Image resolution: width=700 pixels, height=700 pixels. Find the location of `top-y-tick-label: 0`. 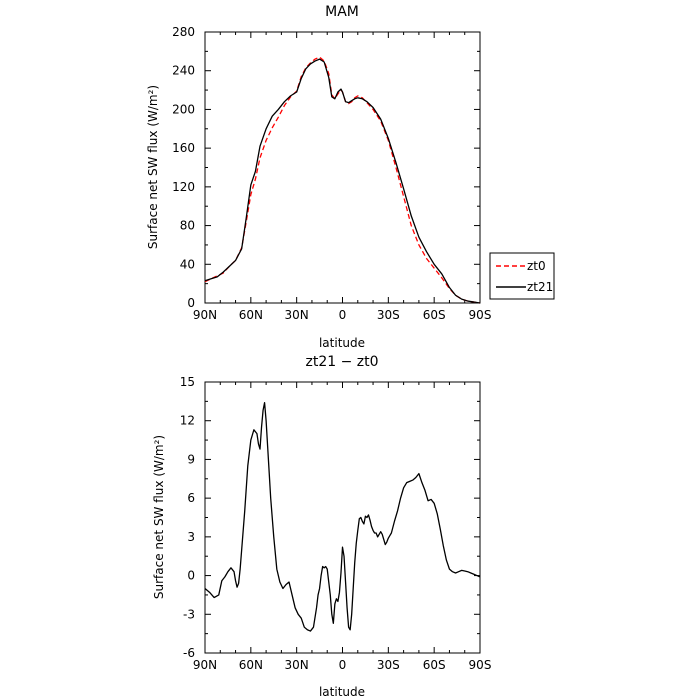

top-y-tick-label: 0 is located at coordinates (191, 303).